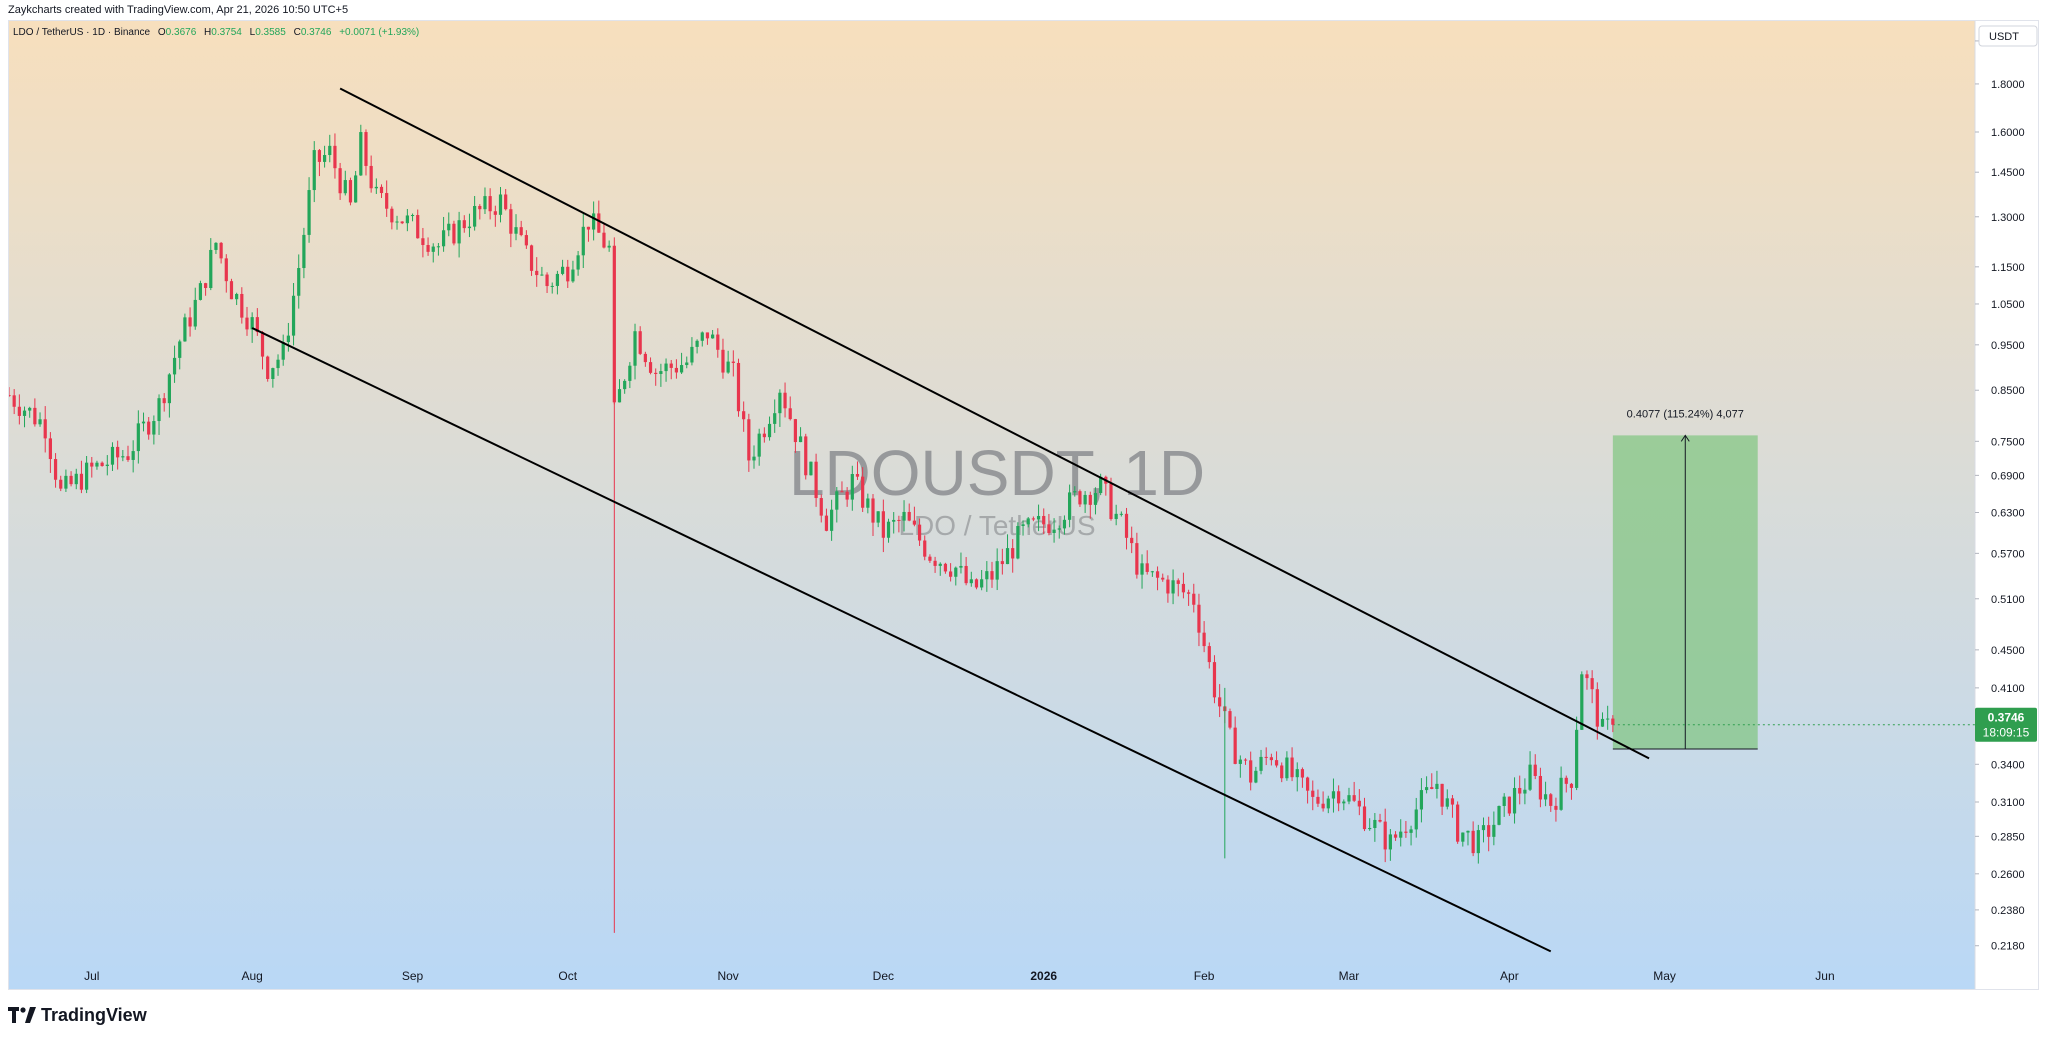 The height and width of the screenshot is (1040, 2048). I want to click on time-axis-area, so click(992, 975).